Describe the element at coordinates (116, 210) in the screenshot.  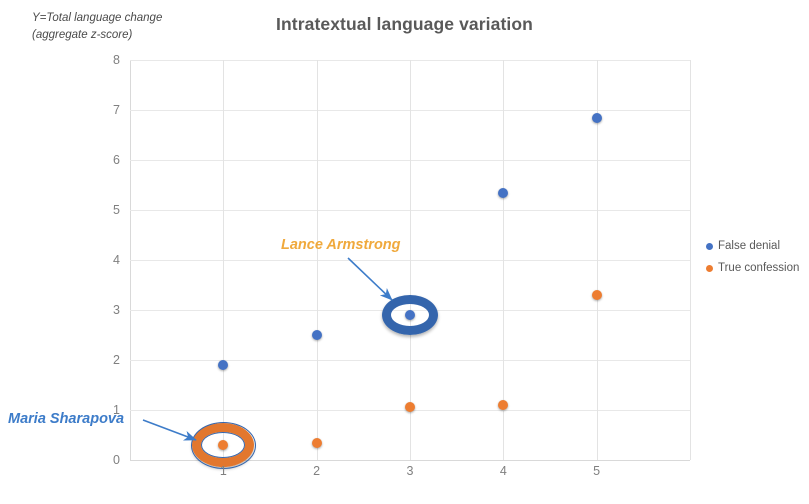
I see `y-tick-5: 5` at that location.